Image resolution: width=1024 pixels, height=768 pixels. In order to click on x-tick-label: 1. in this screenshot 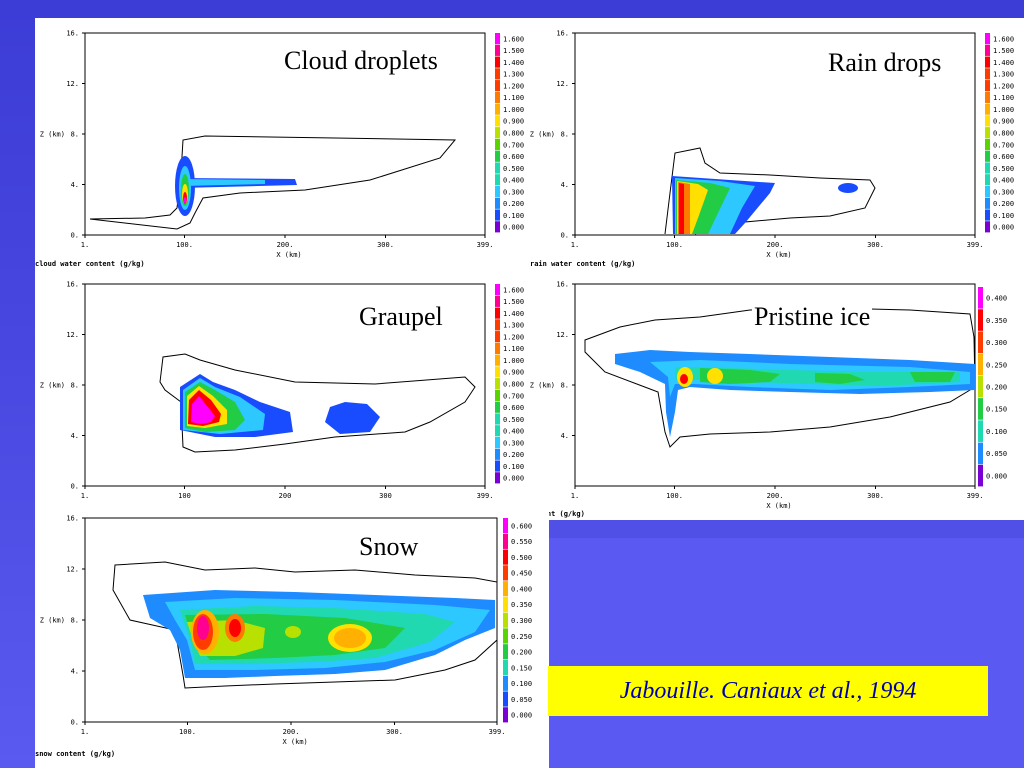, I will do `click(85, 732)`.